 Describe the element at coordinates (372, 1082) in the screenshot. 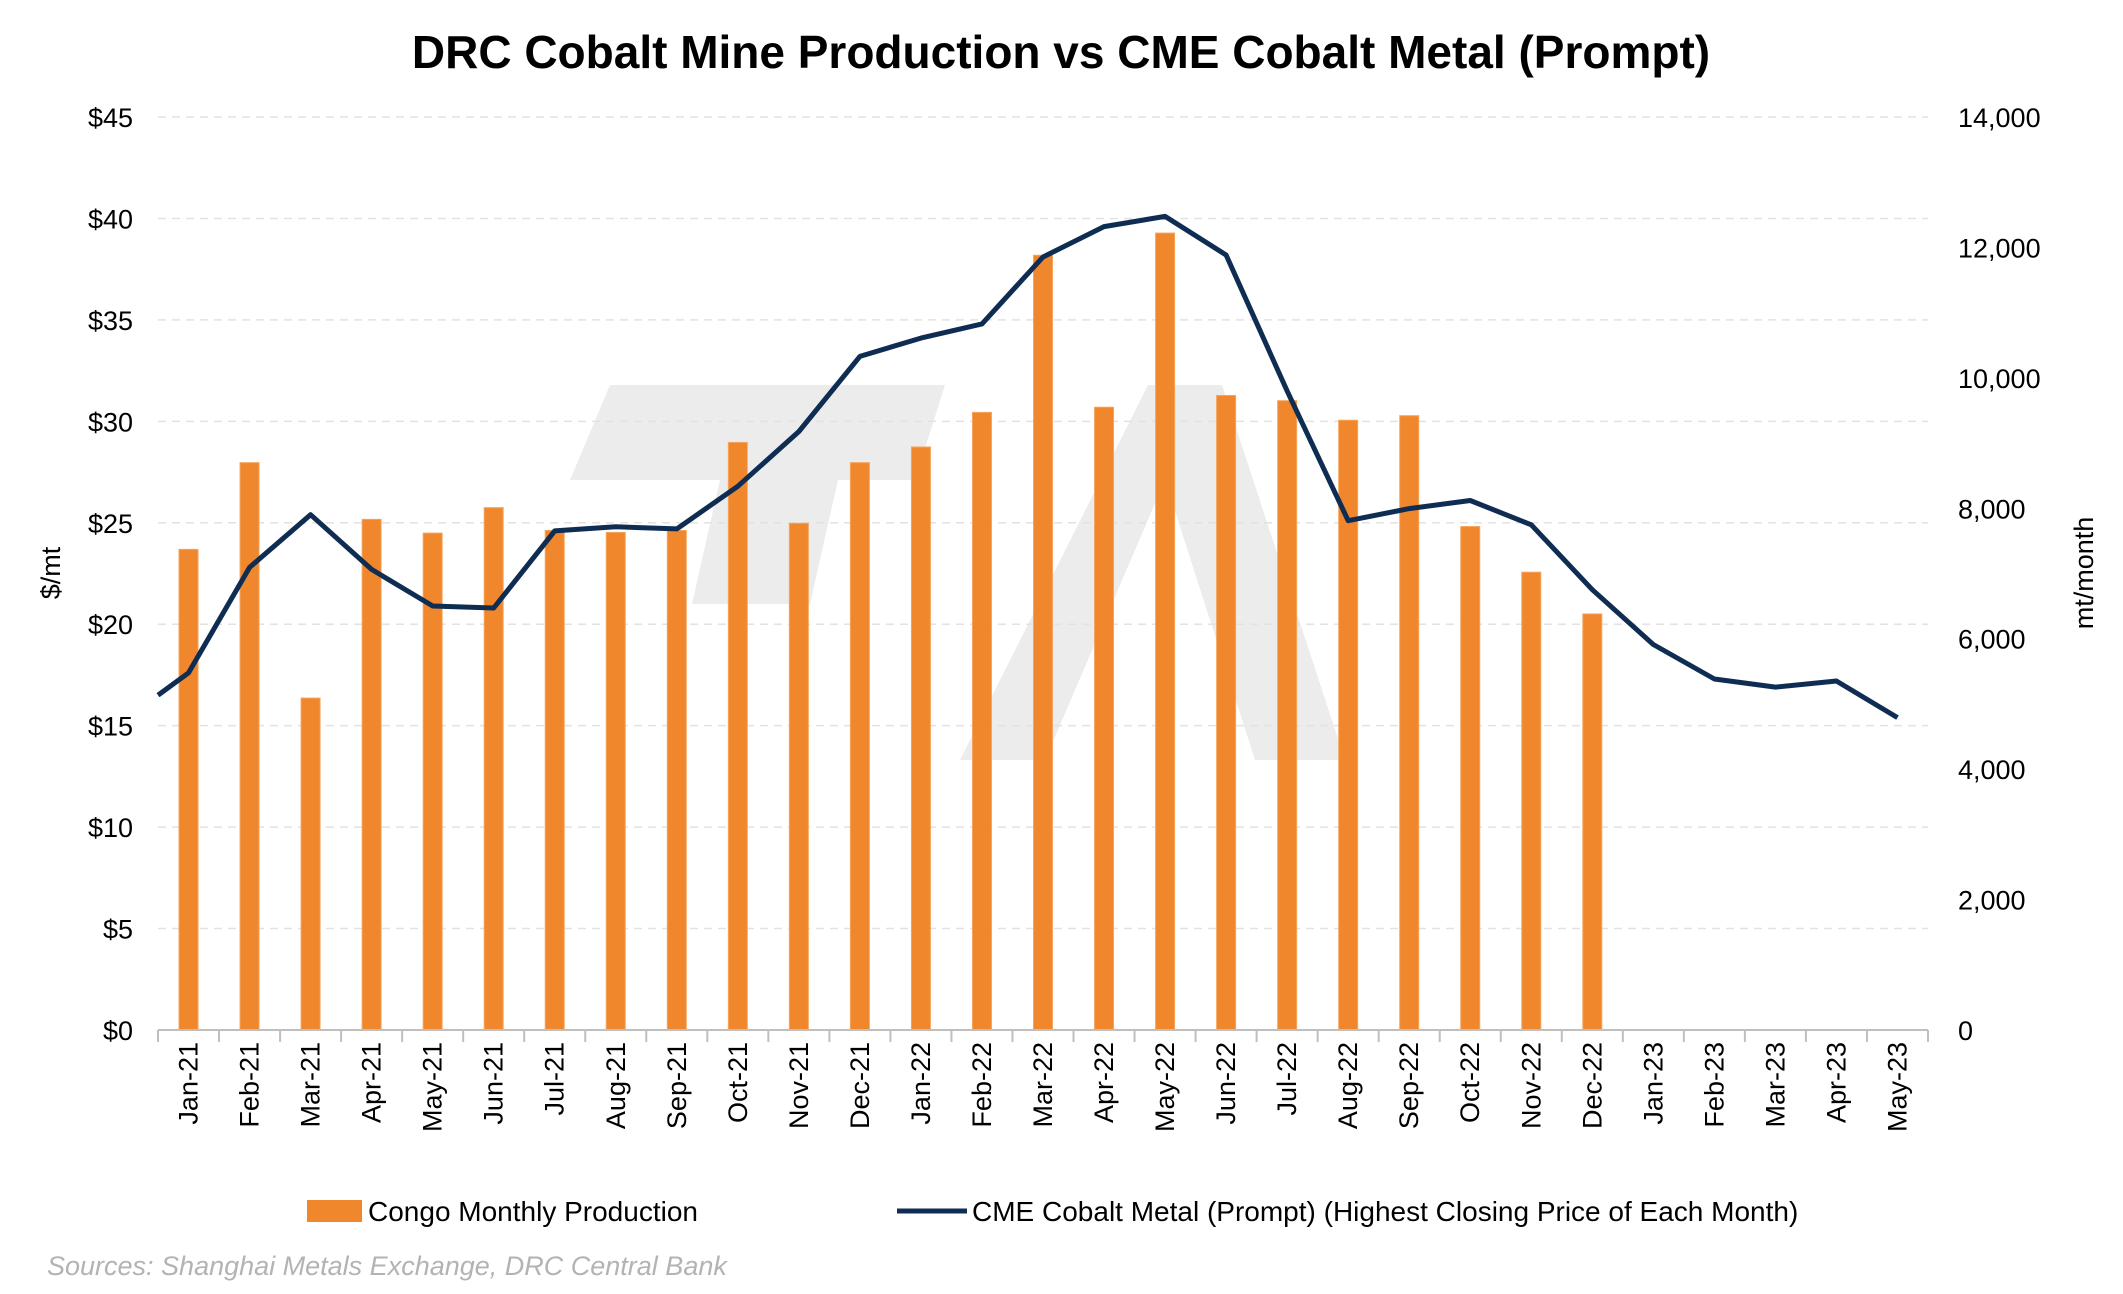

I see `x-tick-label: Apr-21` at that location.